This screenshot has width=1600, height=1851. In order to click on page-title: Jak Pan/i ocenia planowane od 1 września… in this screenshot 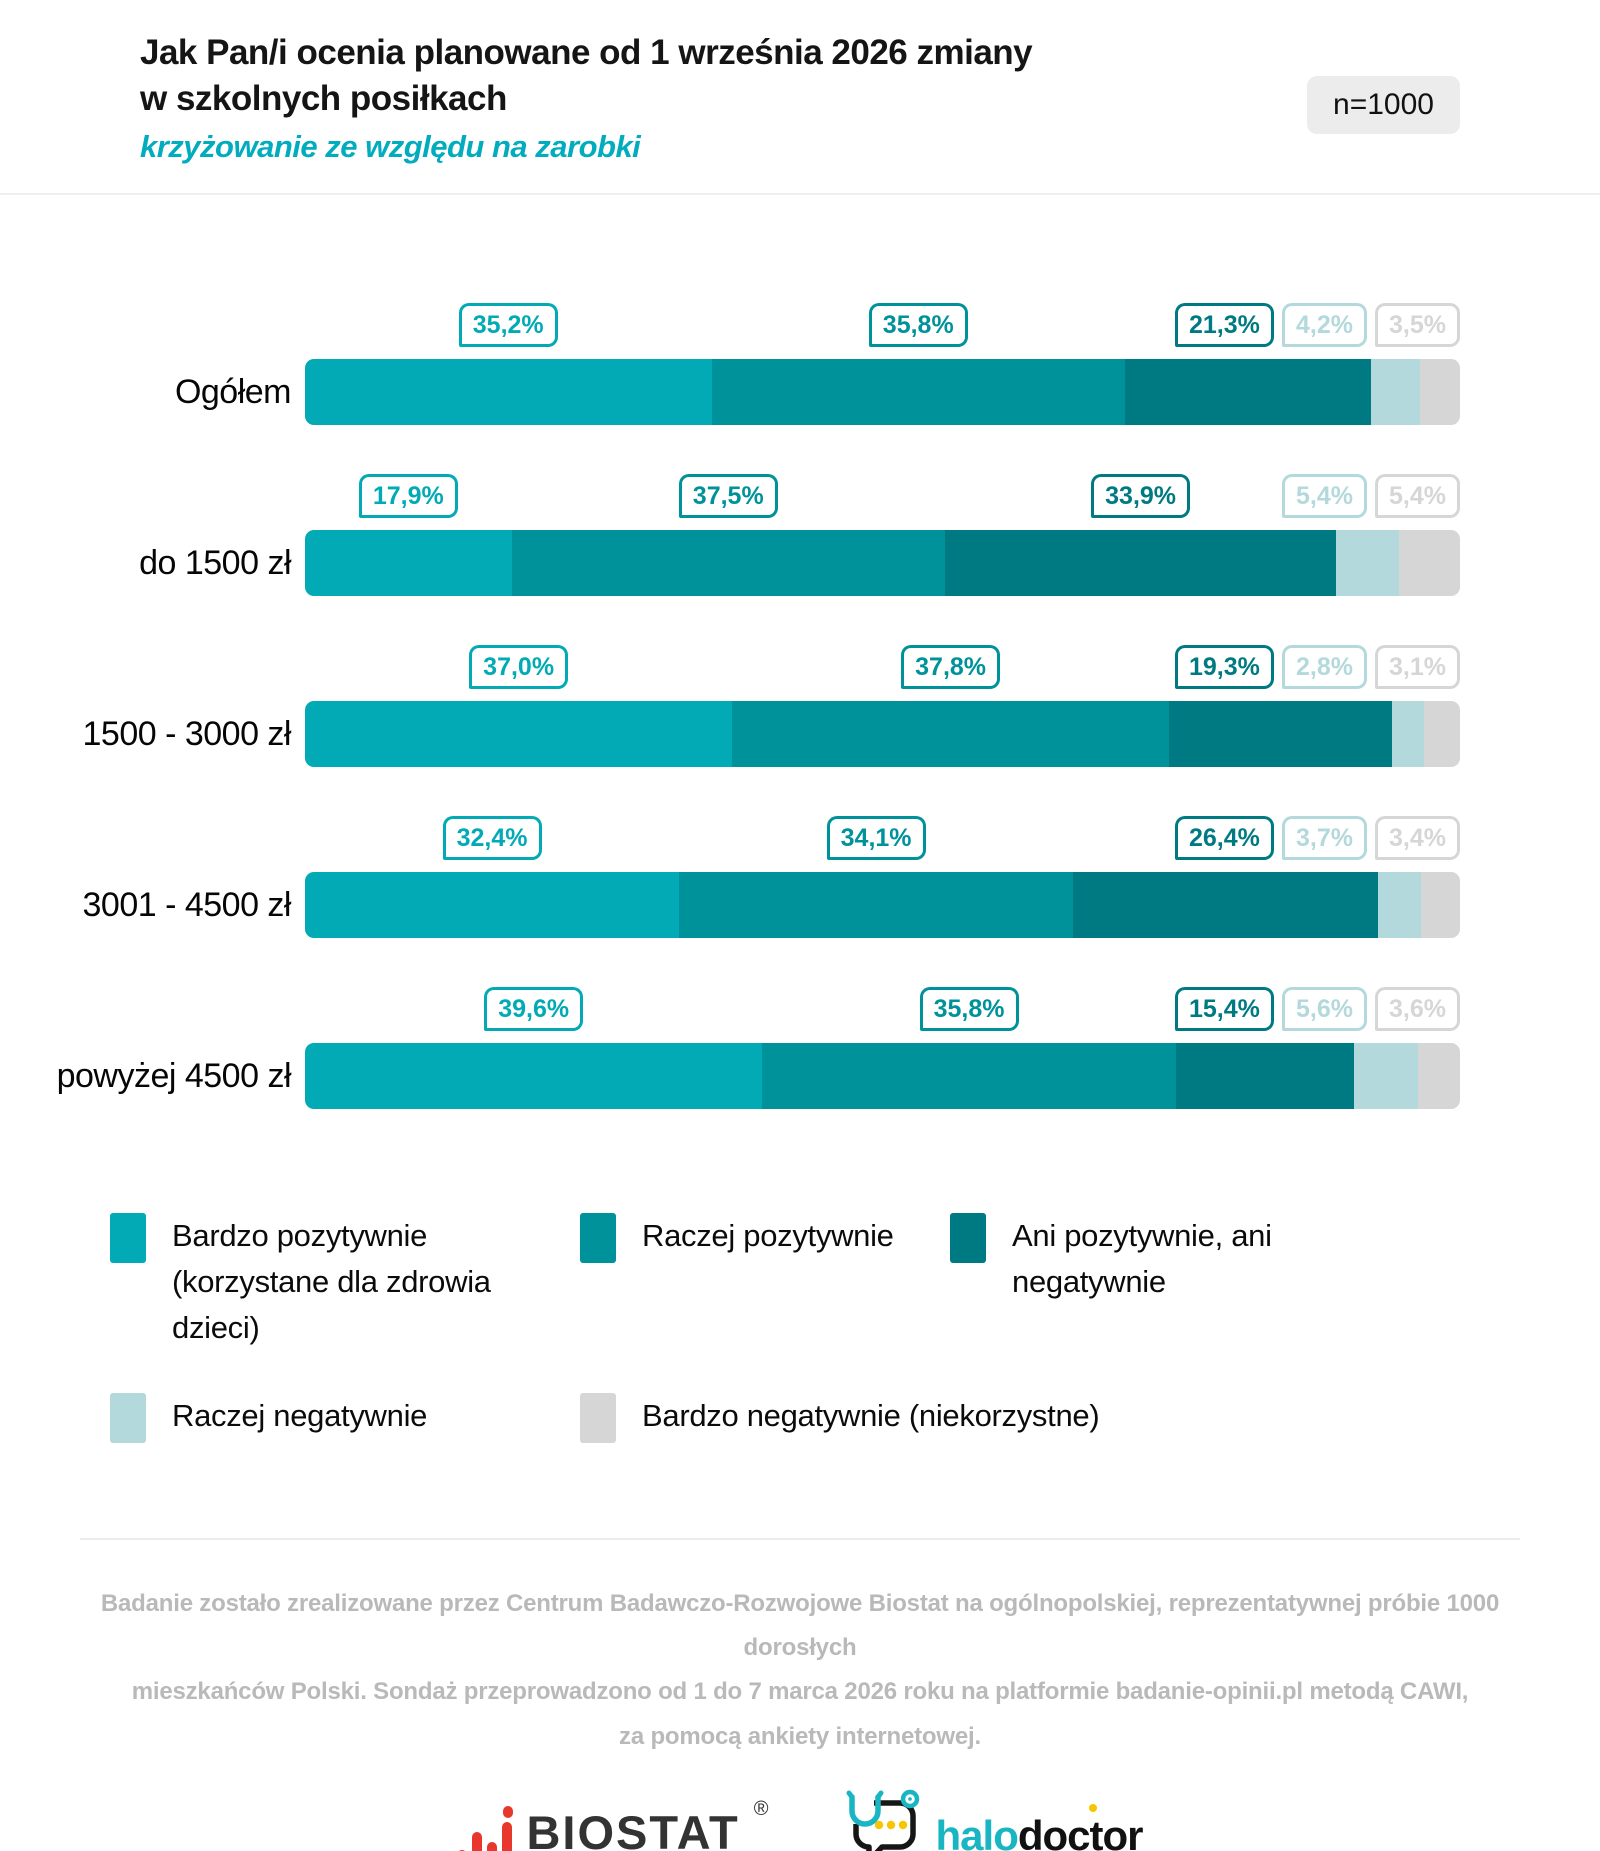, I will do `click(586, 75)`.